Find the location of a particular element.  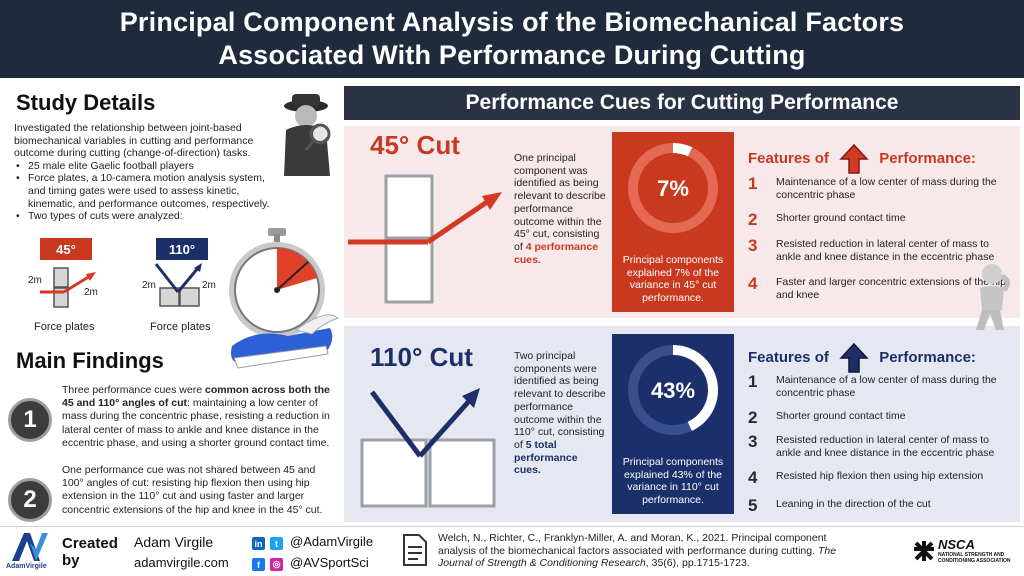

cut-45-donut is located at coordinates (673, 188).